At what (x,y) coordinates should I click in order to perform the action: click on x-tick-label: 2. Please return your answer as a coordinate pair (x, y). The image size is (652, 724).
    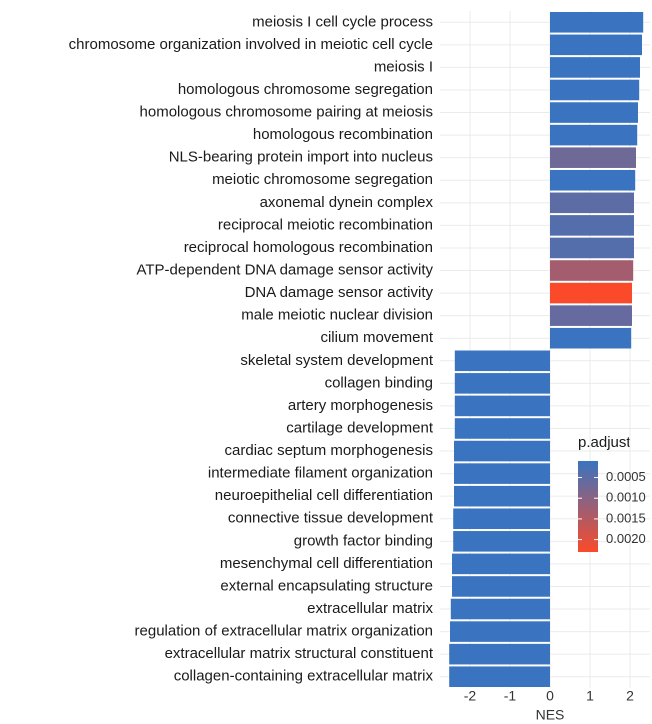
    Looking at the image, I should click on (630, 696).